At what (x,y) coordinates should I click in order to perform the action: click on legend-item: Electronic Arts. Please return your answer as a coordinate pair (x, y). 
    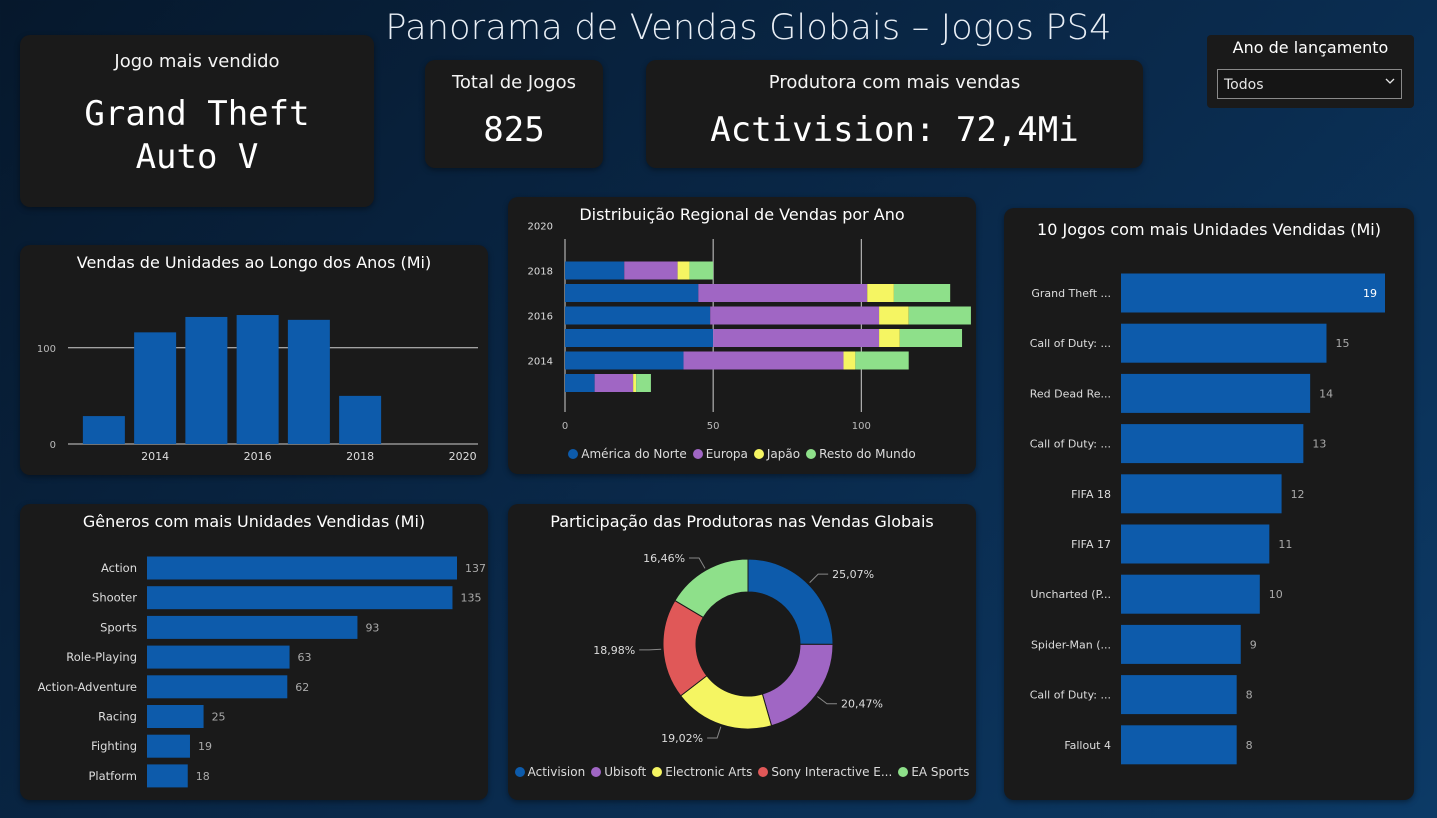
    Looking at the image, I should click on (702, 772).